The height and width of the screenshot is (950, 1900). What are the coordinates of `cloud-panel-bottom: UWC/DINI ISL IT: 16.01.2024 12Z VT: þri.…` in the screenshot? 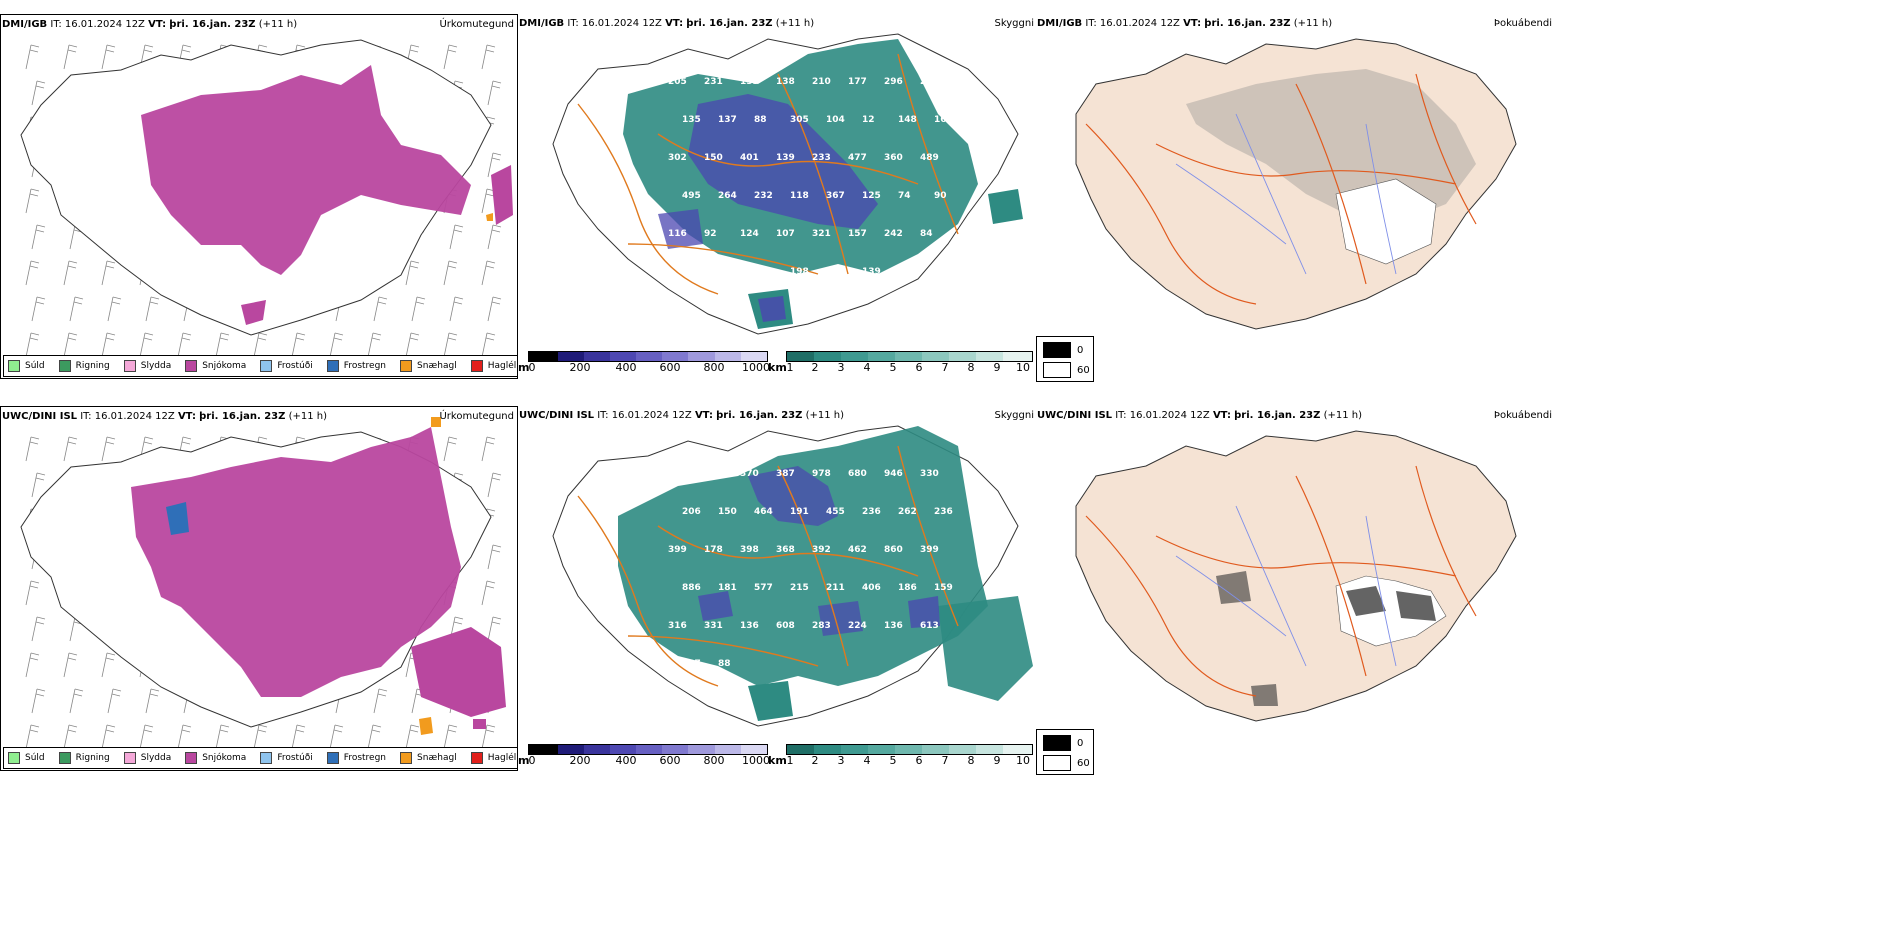 It's located at (1296, 566).